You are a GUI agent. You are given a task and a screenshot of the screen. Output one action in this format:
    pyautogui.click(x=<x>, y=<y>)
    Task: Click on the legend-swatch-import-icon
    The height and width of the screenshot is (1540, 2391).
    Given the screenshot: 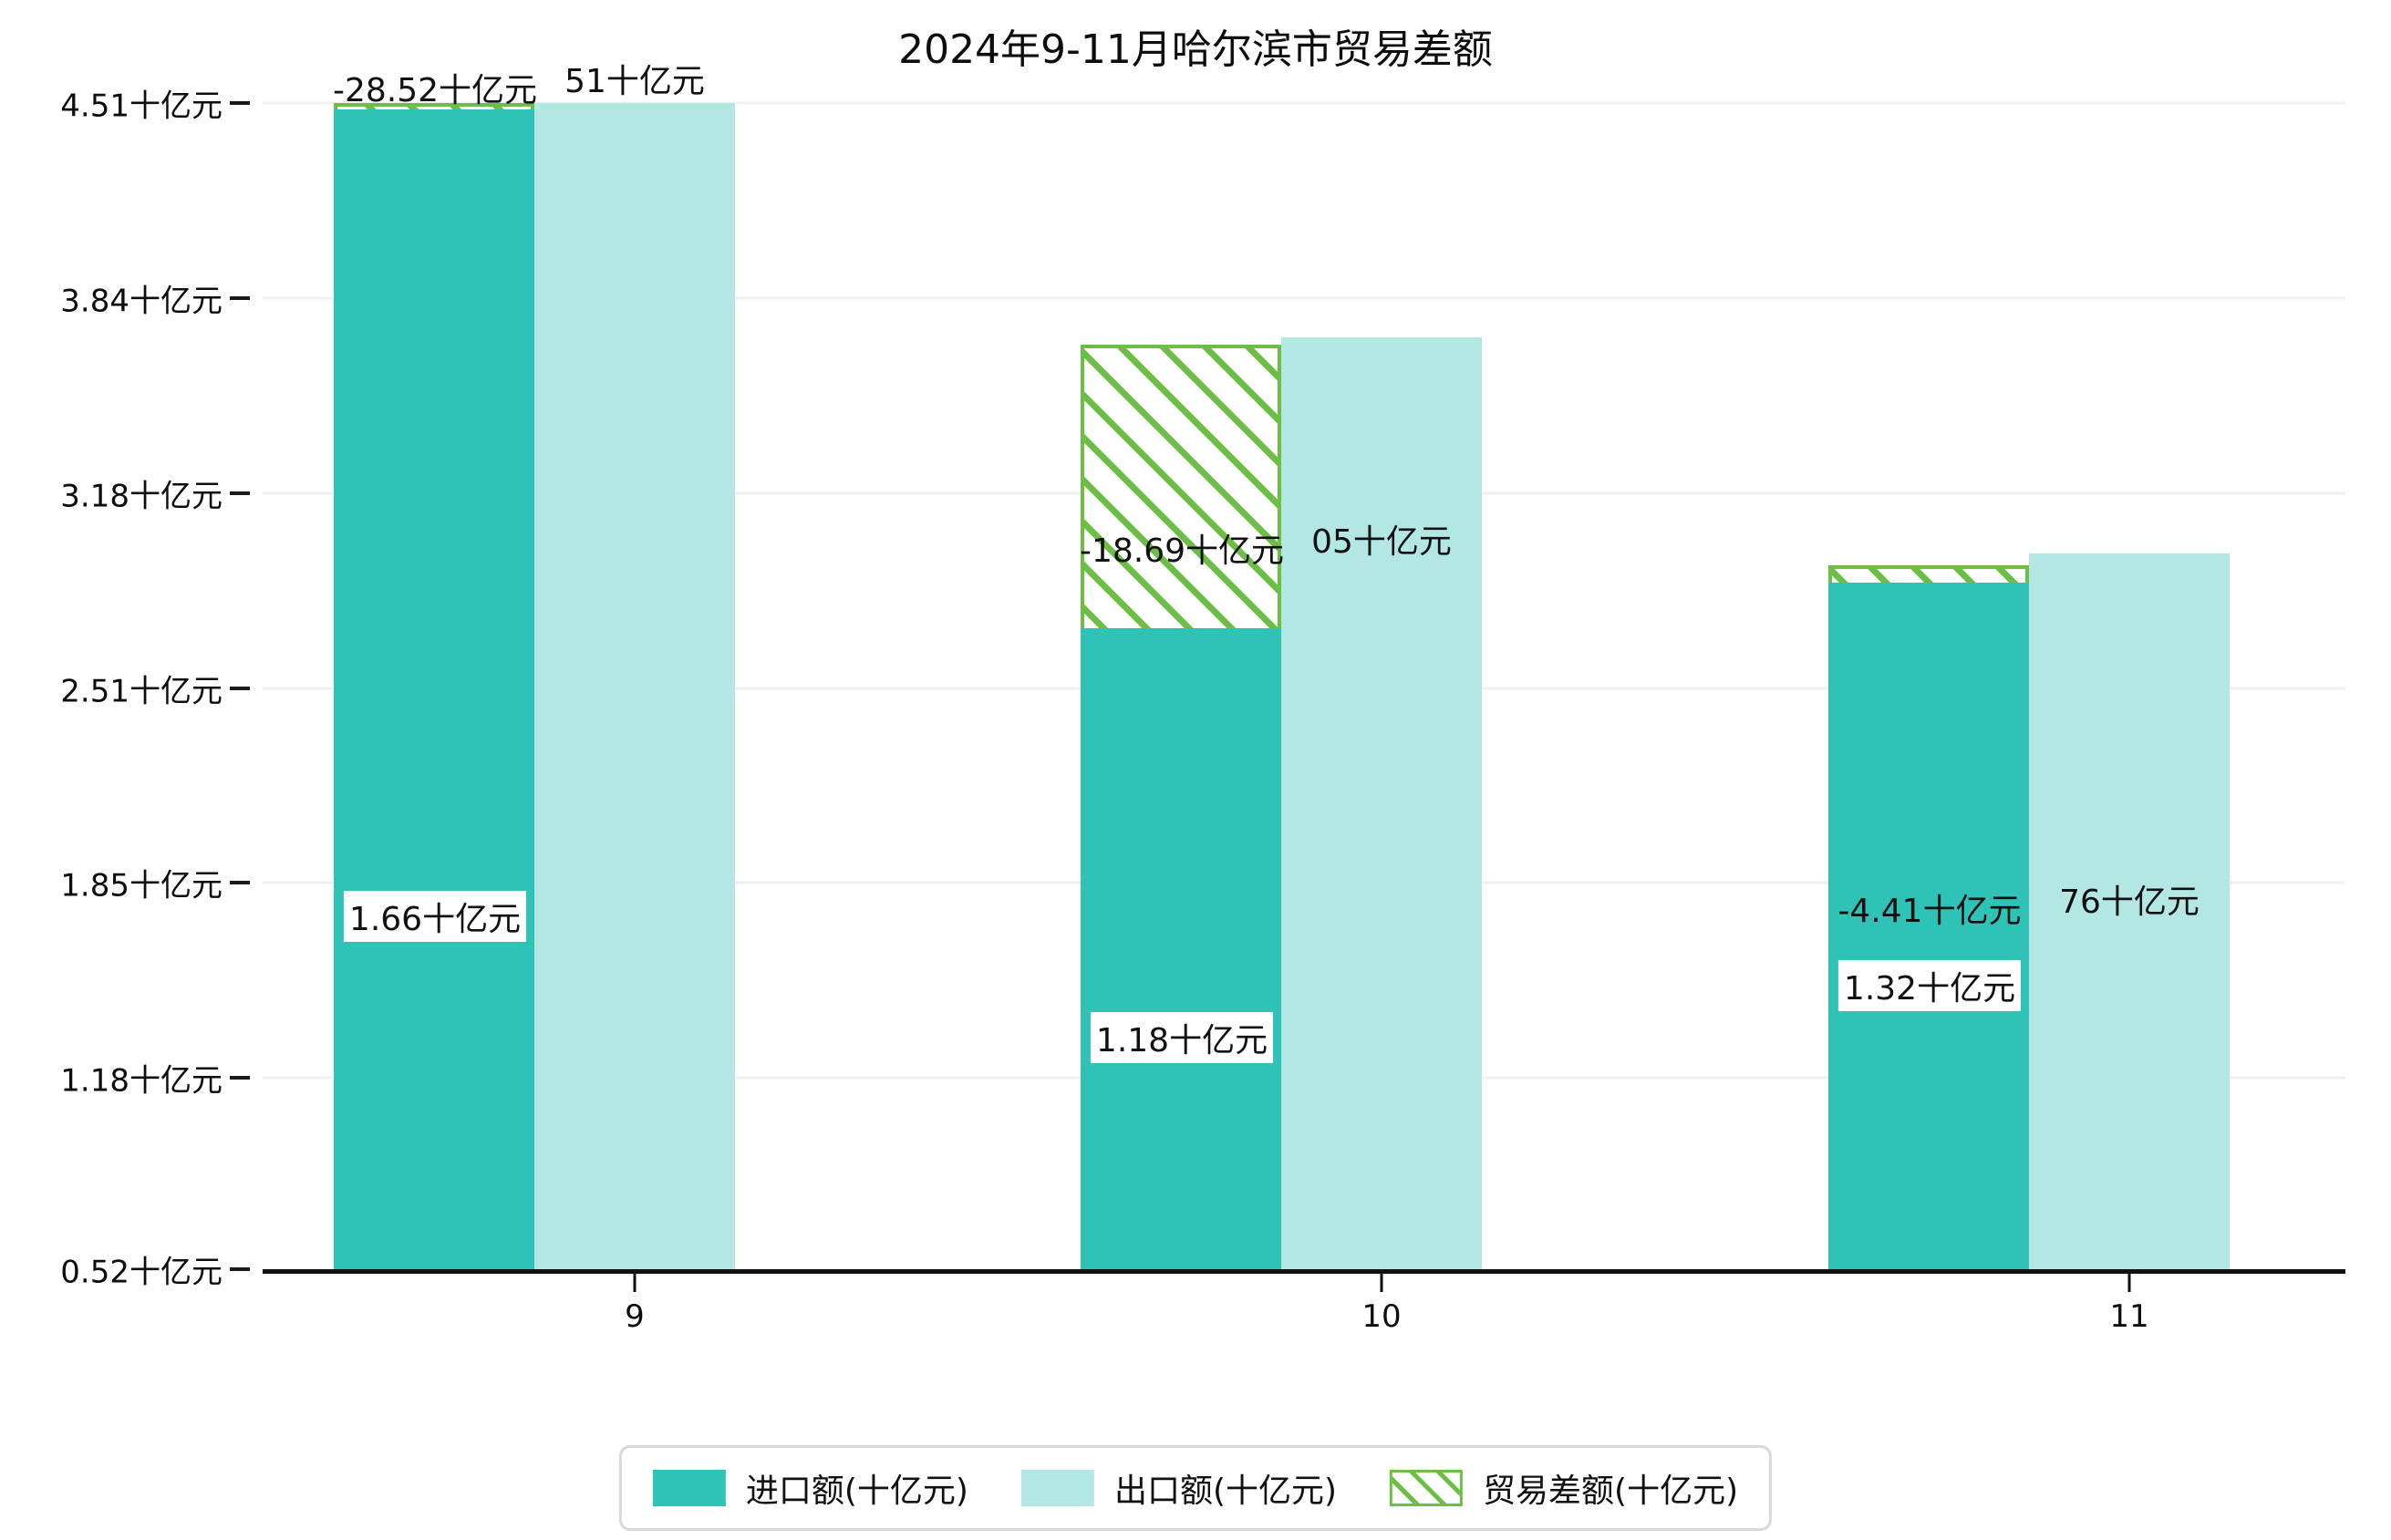 What is the action you would take?
    pyautogui.click(x=689, y=1488)
    